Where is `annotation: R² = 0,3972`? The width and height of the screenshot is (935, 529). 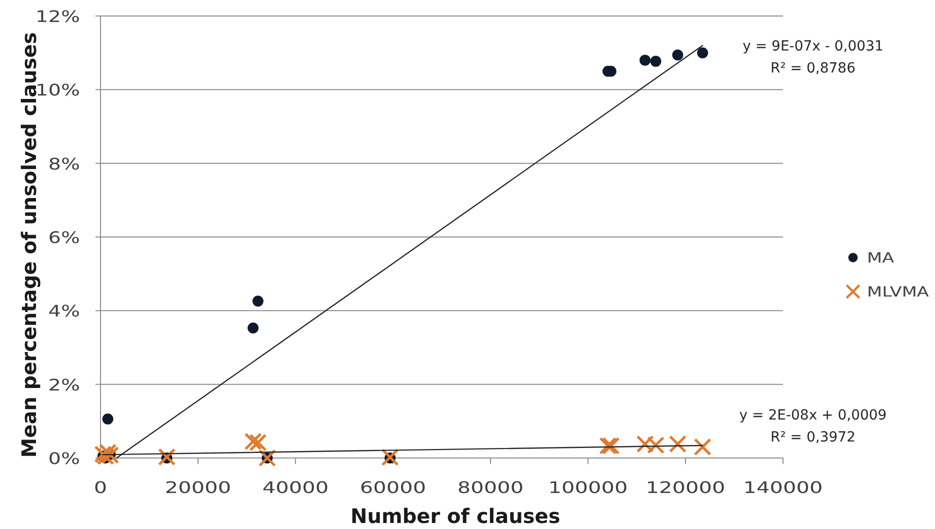
annotation: R² = 0,3972 is located at coordinates (813, 437).